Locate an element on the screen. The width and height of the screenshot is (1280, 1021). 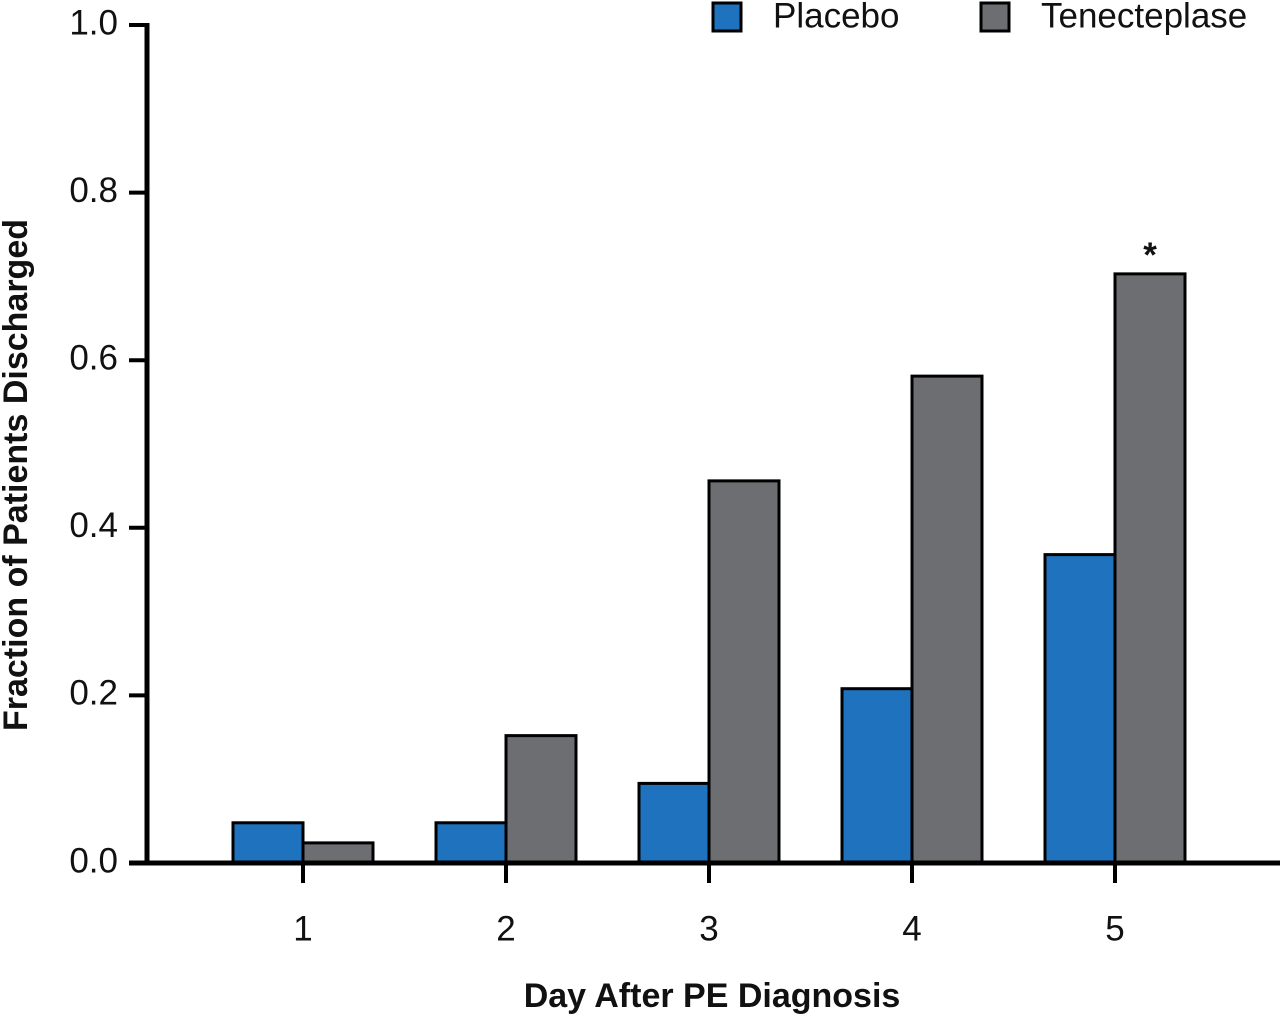
y-tick-label: 0.8 is located at coordinates (93, 190).